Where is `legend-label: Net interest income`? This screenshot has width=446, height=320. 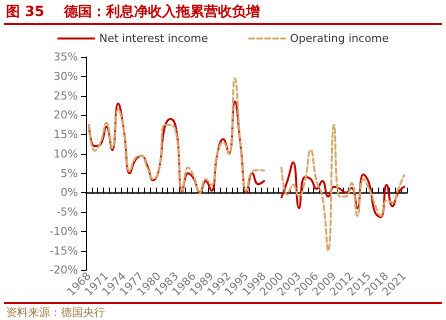
legend-label: Net interest income is located at coordinates (153, 38).